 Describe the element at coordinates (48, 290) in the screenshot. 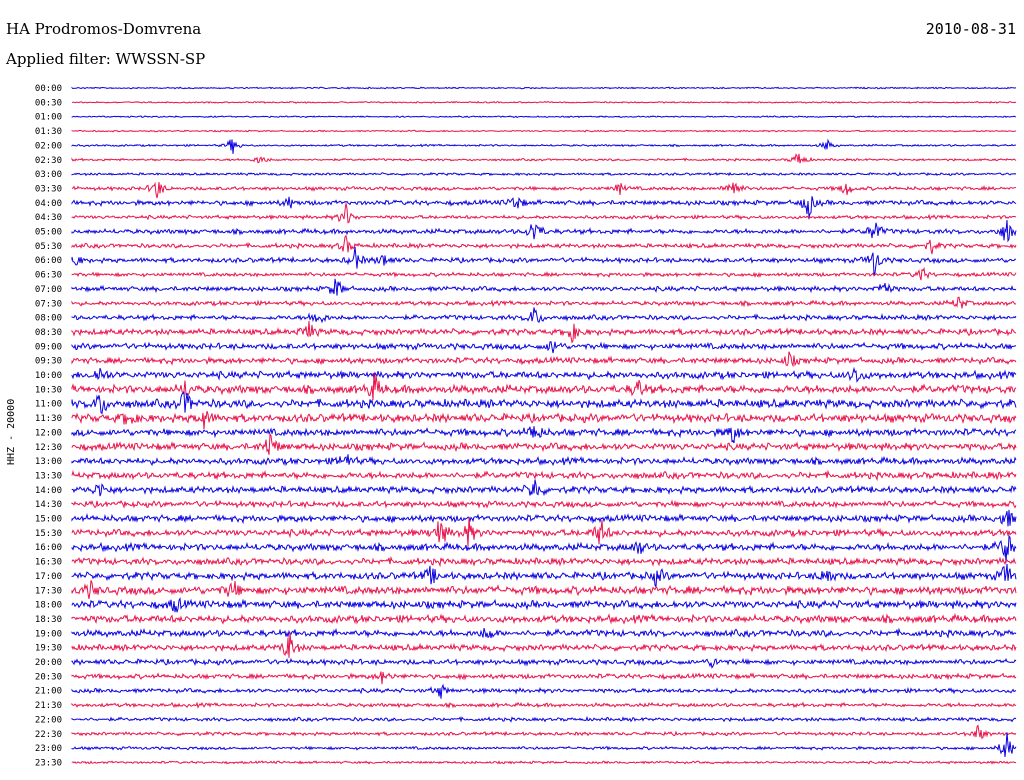

I see `time-label-0700: 07:00` at that location.